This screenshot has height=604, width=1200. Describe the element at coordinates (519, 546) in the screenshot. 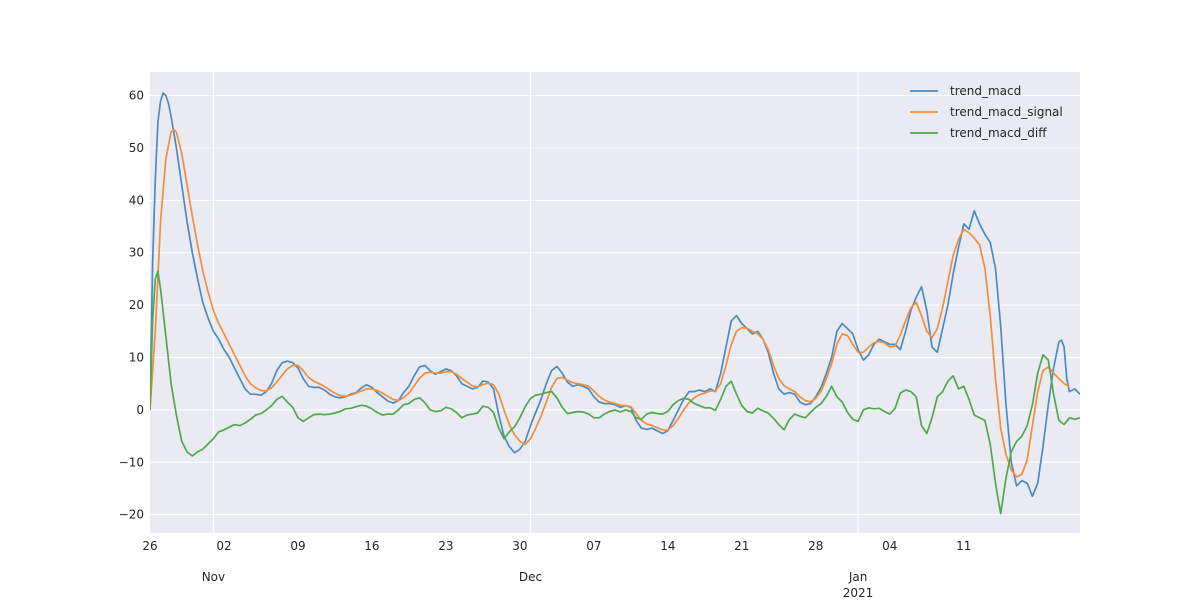

I see `x-tick-label: 30` at that location.